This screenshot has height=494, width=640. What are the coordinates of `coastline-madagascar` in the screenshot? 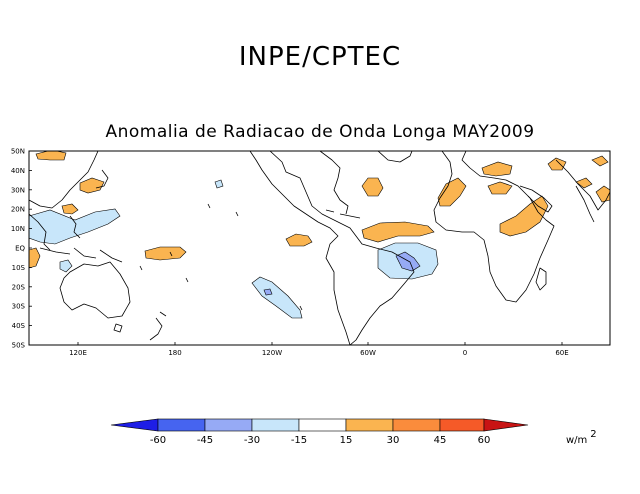 It's located at (541, 279).